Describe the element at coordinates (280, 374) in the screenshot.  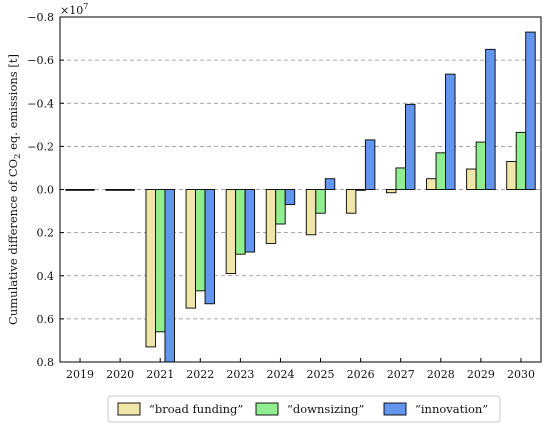
I see `x-tick-label: 2024` at that location.